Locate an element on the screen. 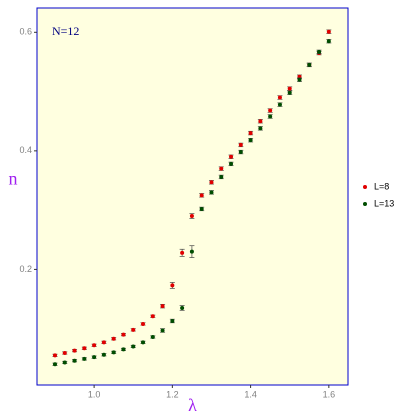 The image size is (415, 415). x-tick-label: 1.6 is located at coordinates (329, 394).